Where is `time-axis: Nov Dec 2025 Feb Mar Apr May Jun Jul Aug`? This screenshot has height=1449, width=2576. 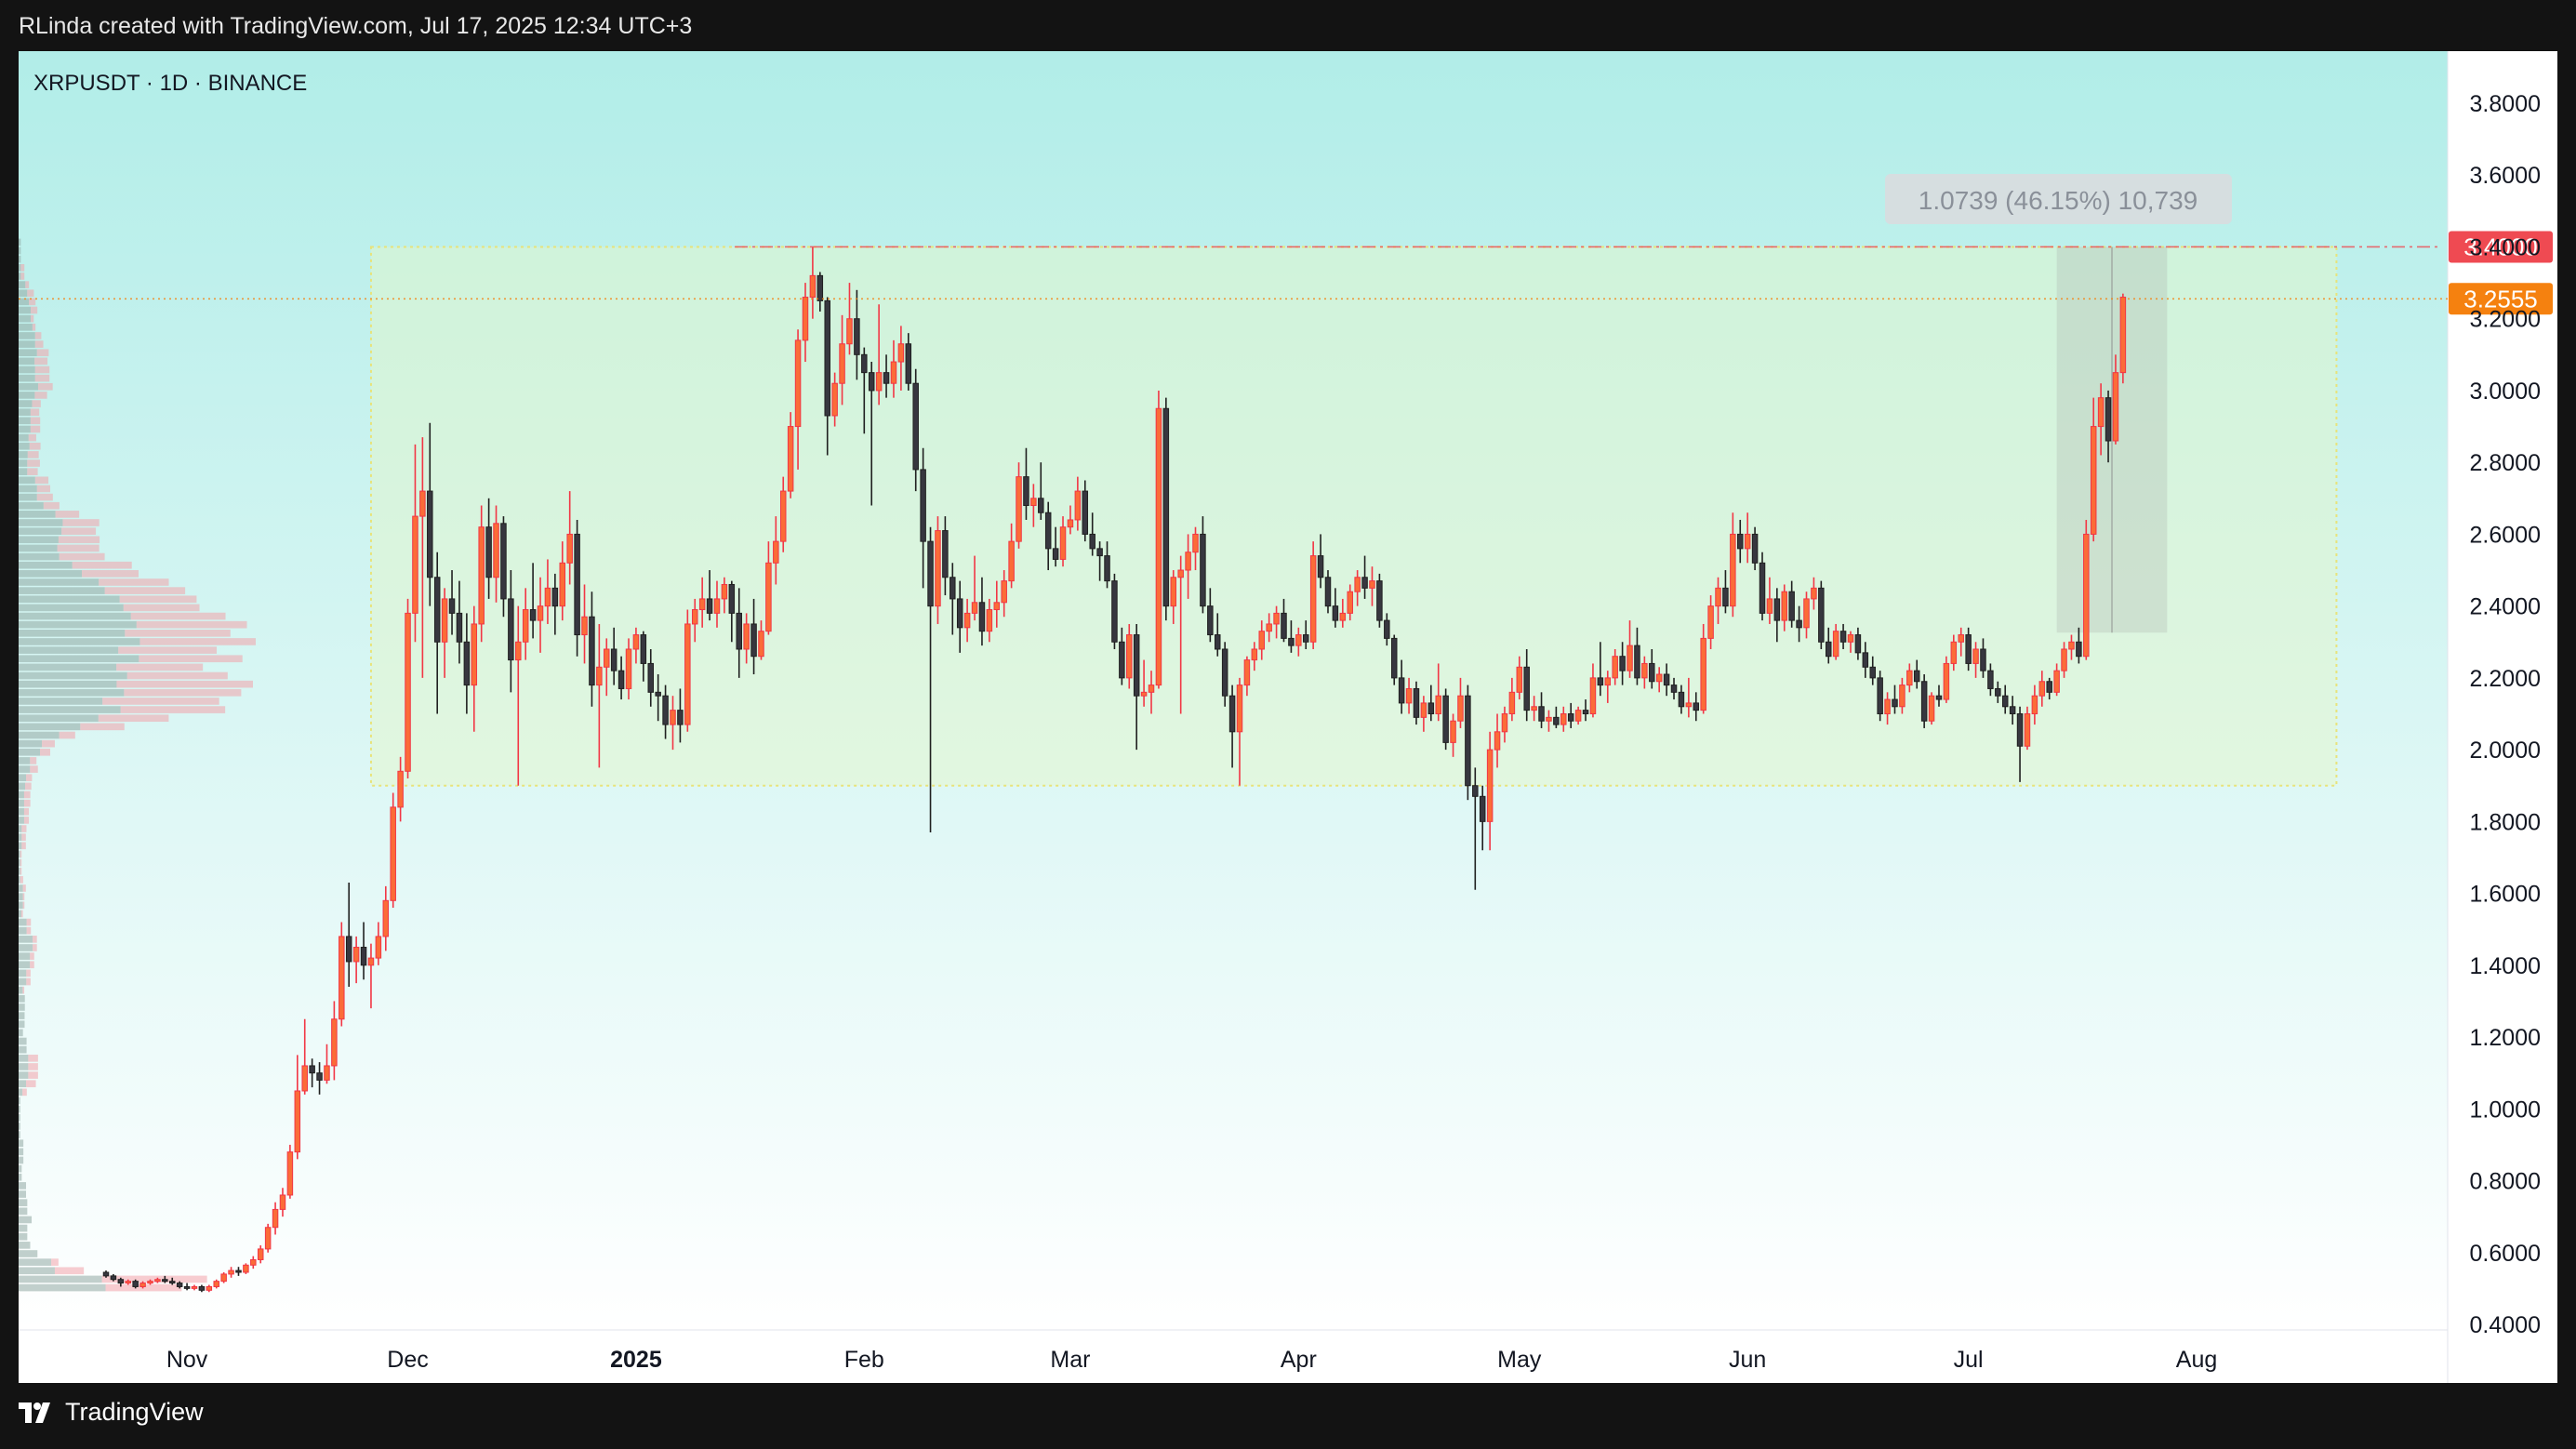
time-axis: Nov Dec 2025 Feb Mar Apr May Jun Jul Aug is located at coordinates (1191, 1360).